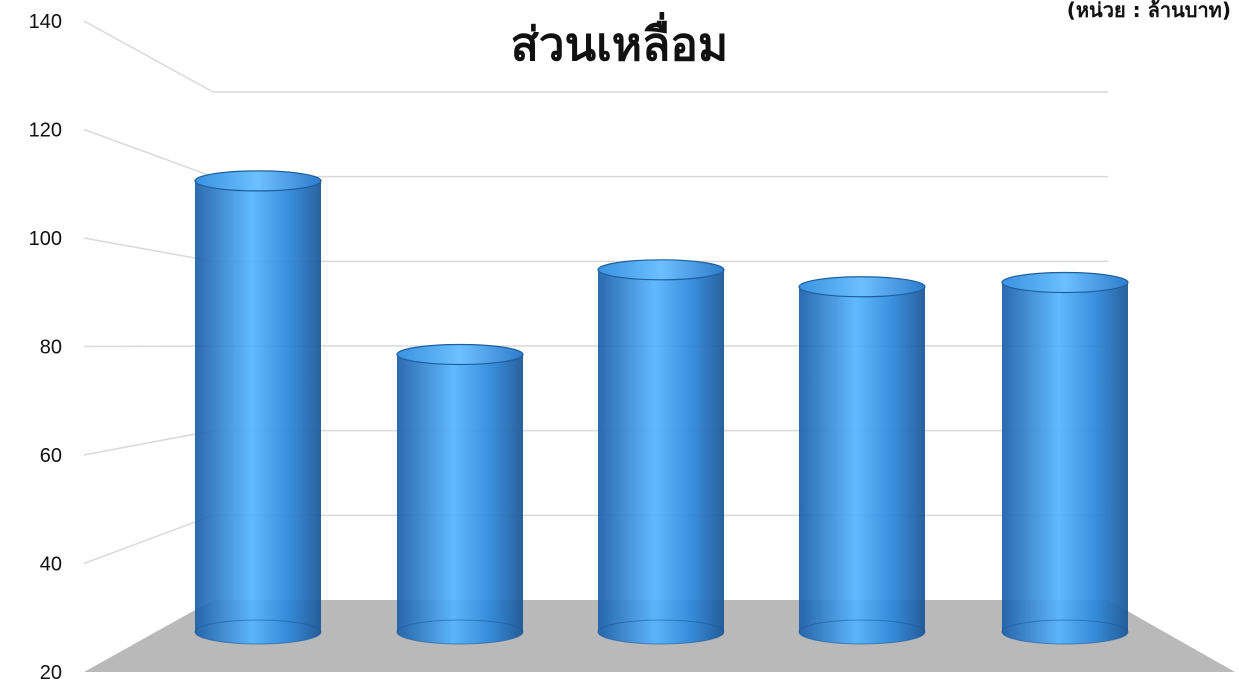 The image size is (1239, 686). What do you see at coordinates (51, 456) in the screenshot?
I see `y-tick-label: 60` at bounding box center [51, 456].